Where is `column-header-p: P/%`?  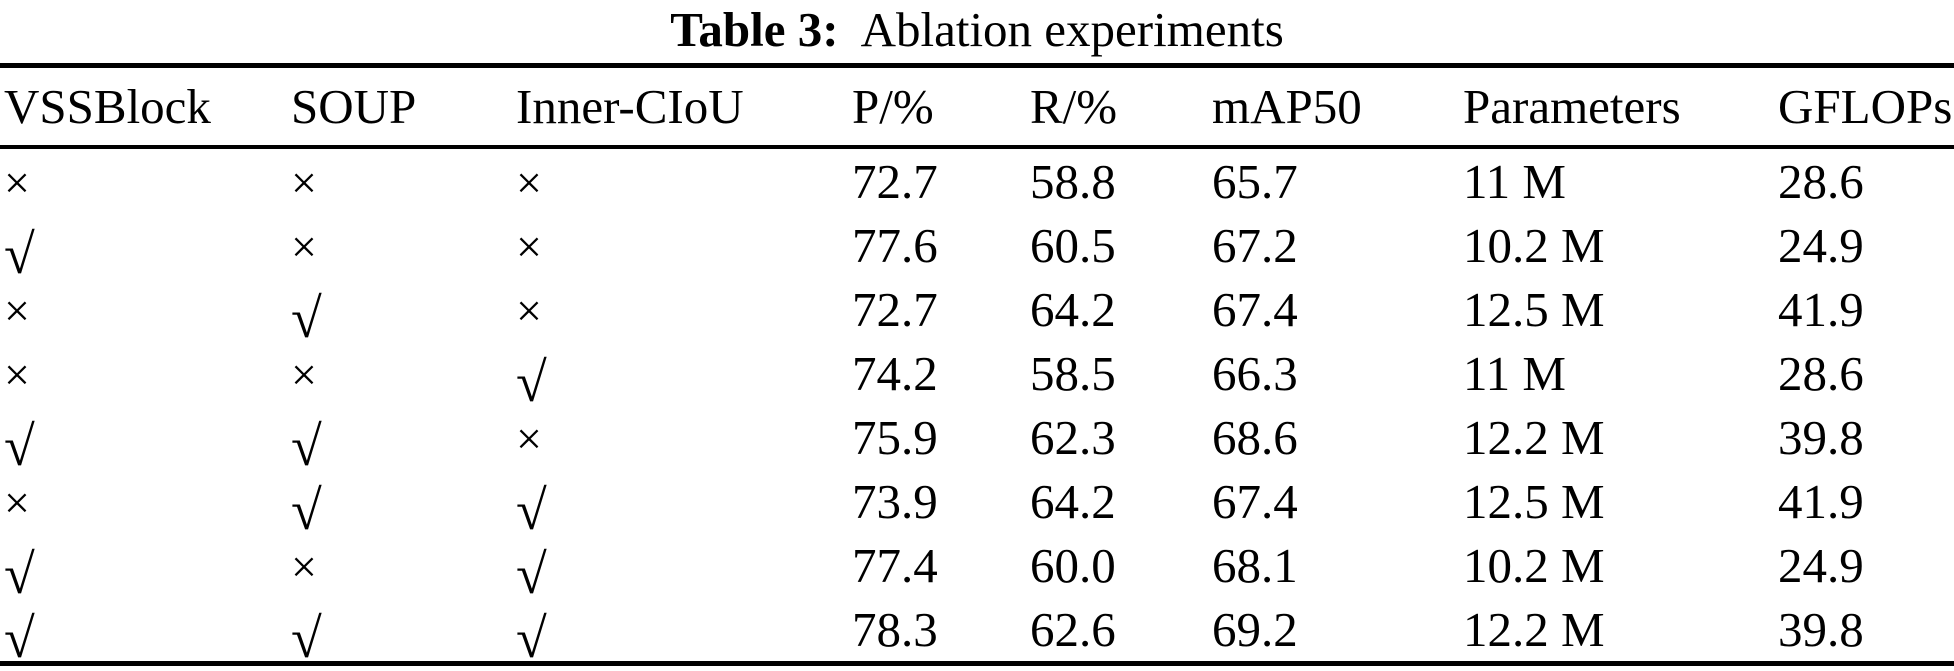 column-header-p: P/% is located at coordinates (941, 107).